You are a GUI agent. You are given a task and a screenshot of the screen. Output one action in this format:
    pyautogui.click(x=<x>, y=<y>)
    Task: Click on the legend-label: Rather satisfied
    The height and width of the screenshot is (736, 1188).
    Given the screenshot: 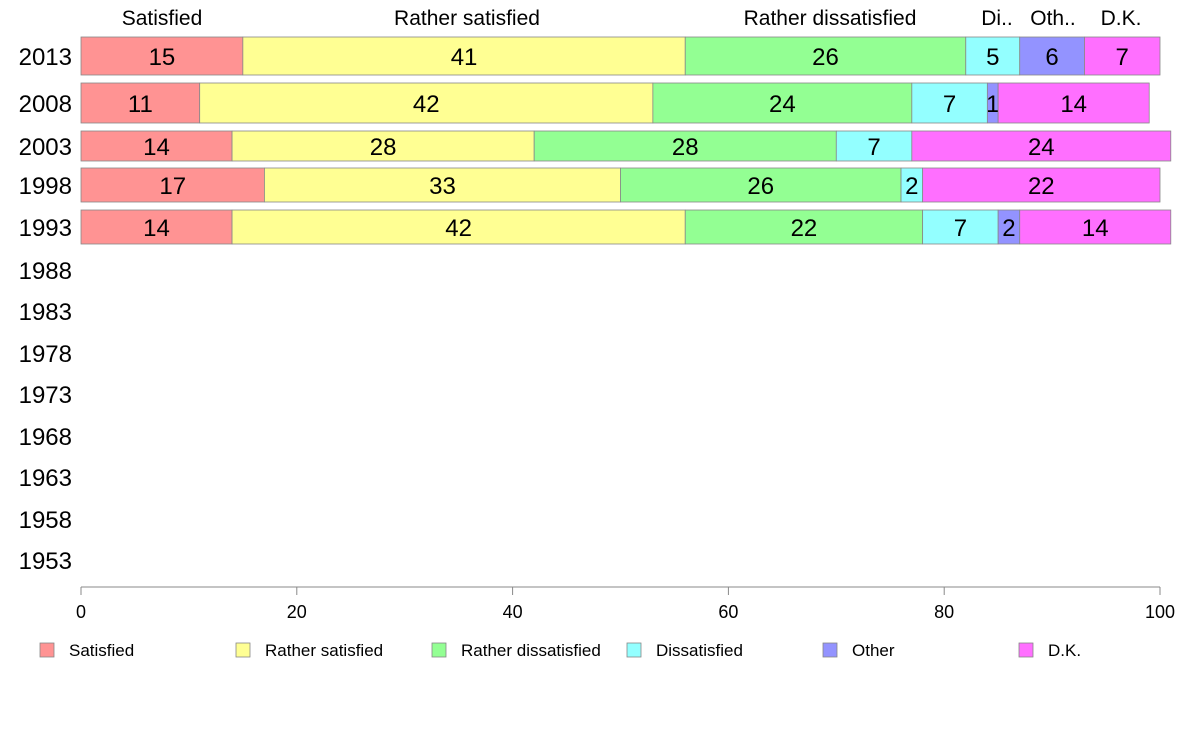 What is the action you would take?
    pyautogui.click(x=324, y=650)
    